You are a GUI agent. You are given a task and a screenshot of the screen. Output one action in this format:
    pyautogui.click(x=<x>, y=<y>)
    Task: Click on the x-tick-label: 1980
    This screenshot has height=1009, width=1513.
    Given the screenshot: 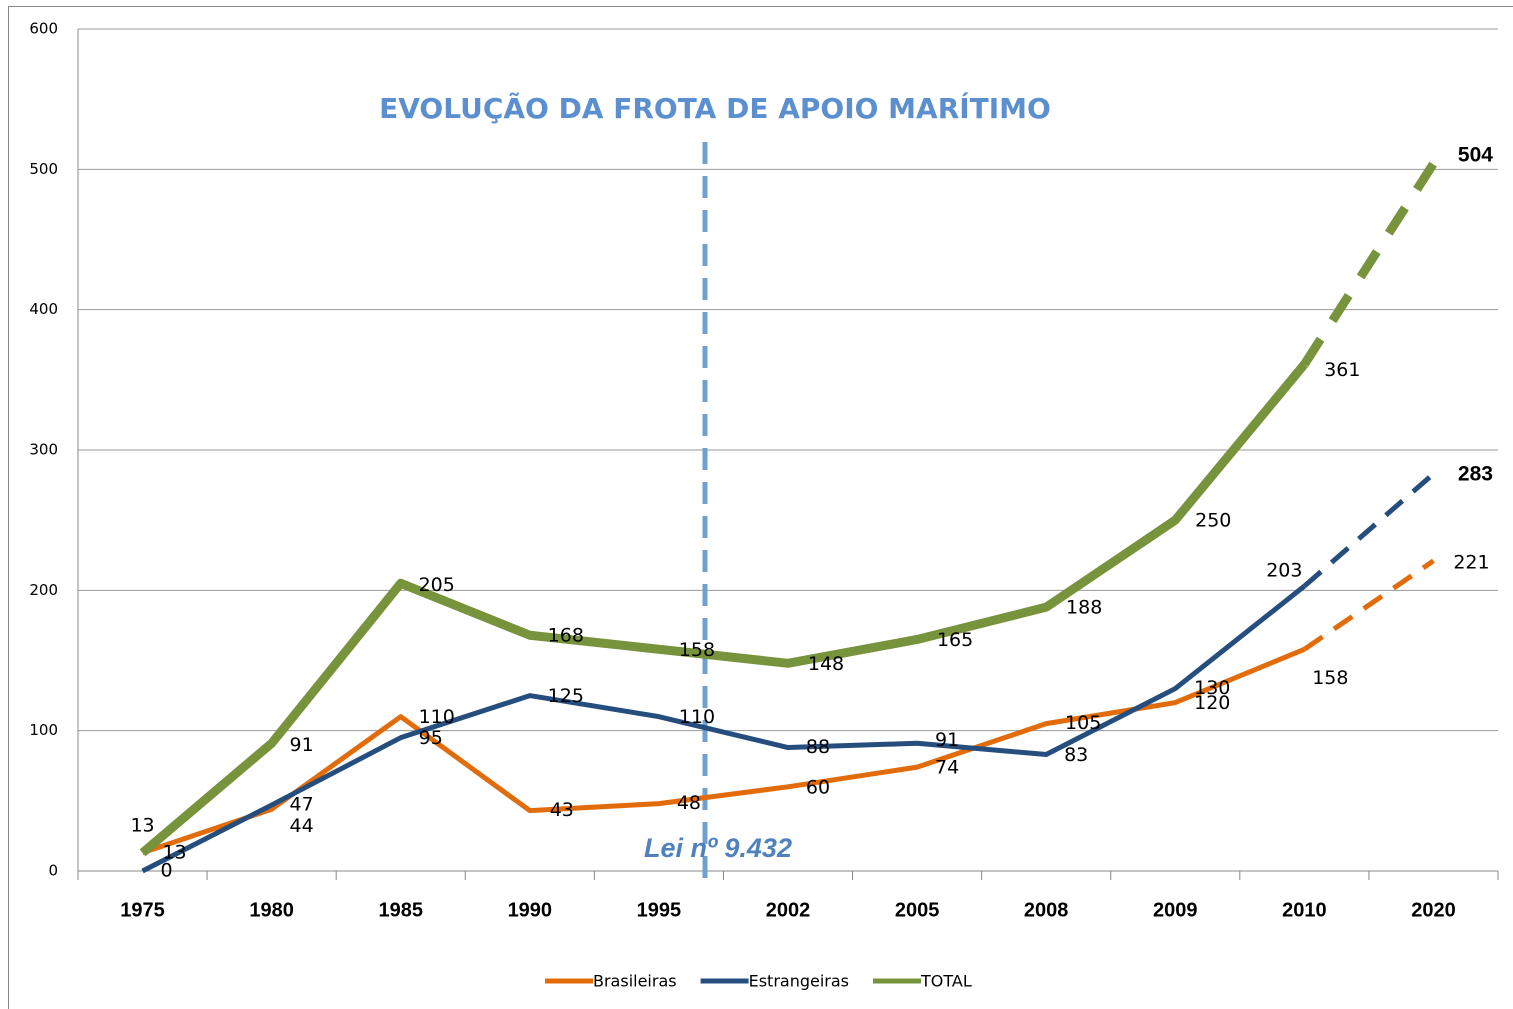 What is the action you would take?
    pyautogui.click(x=271, y=910)
    